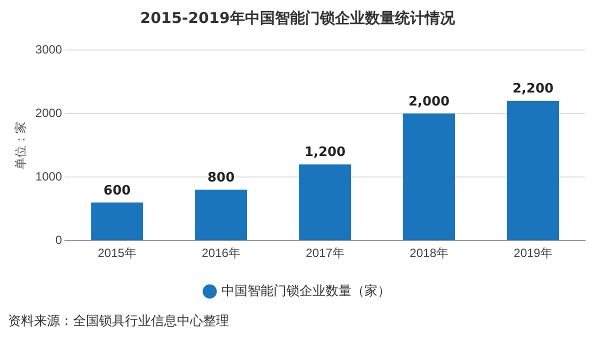 Image resolution: width=600 pixels, height=343 pixels. Describe the element at coordinates (429, 253) in the screenshot. I see `x-tick-label: 2018年` at that location.